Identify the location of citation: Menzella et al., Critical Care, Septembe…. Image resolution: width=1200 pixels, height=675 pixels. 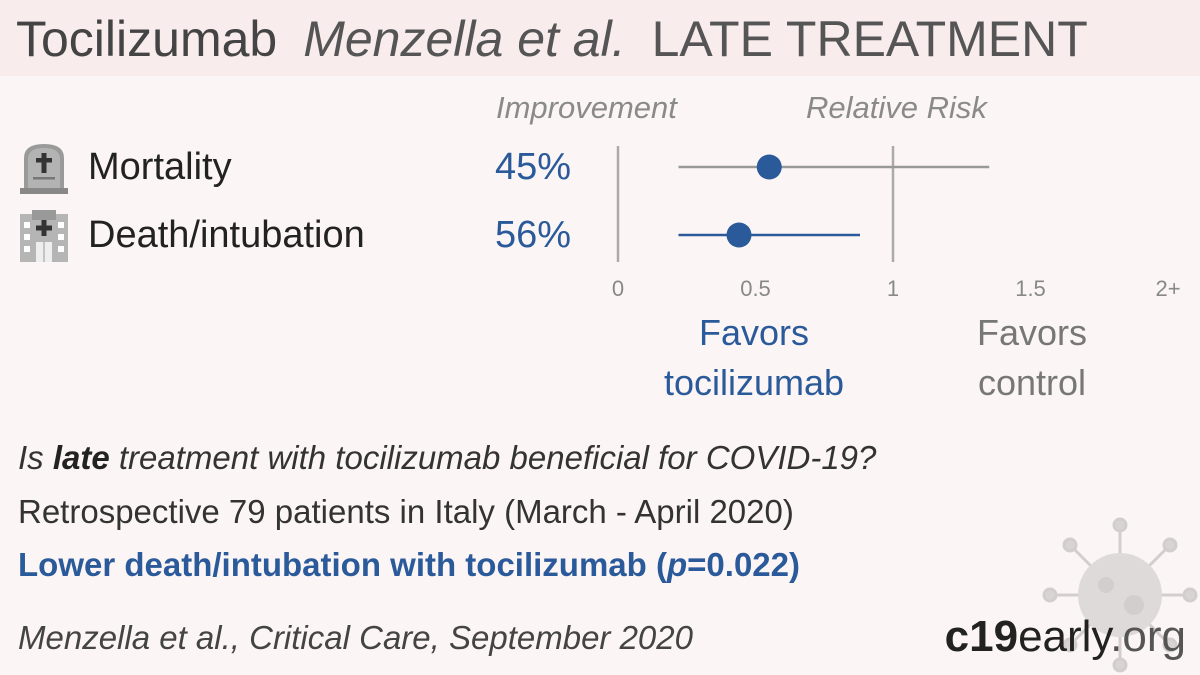
(355, 637).